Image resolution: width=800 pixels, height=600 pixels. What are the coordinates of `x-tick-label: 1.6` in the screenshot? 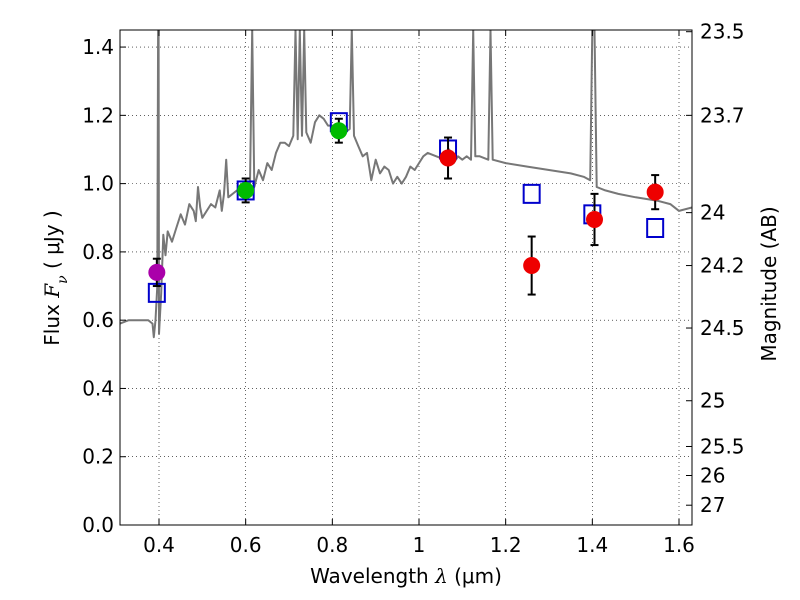 It's located at (679, 545).